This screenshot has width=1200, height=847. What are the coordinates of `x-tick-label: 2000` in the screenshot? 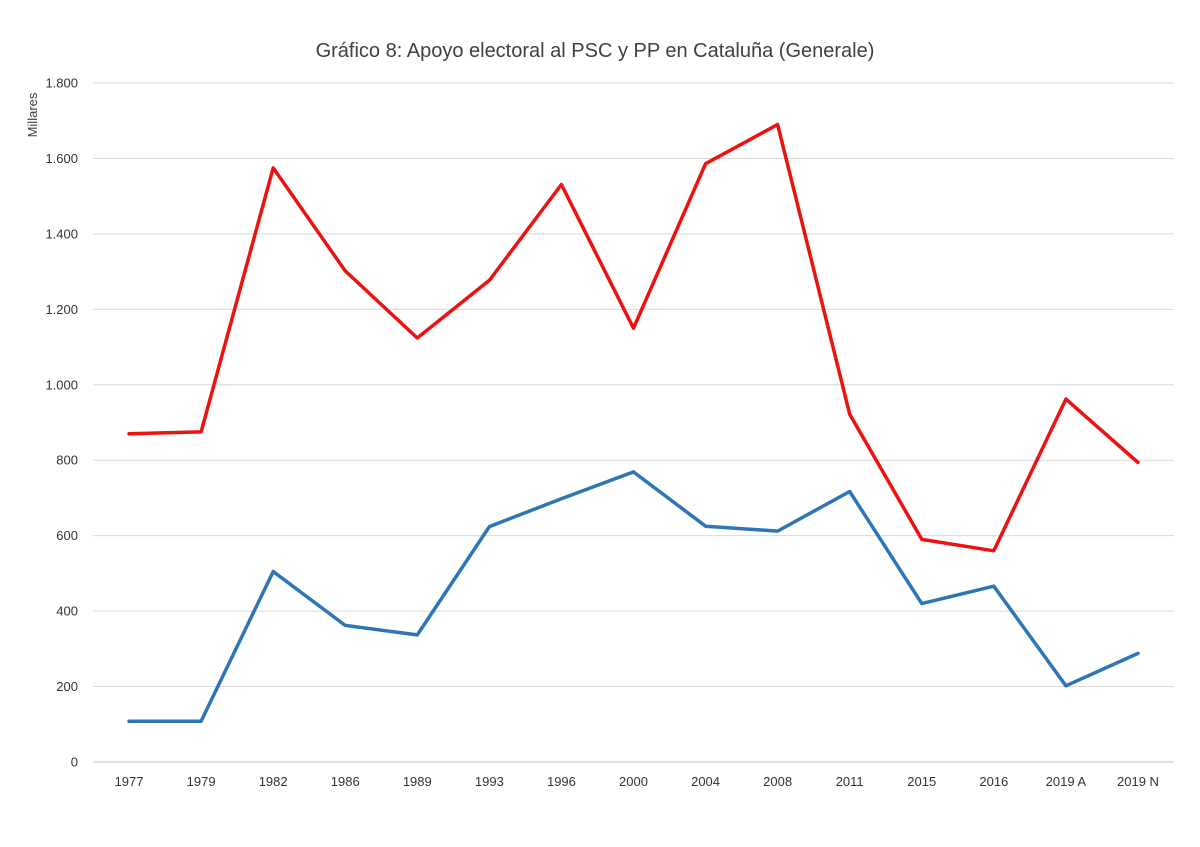 It's located at (633, 781).